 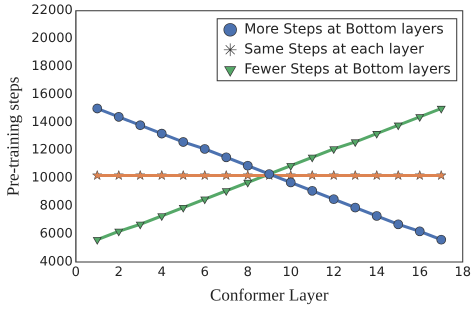 What do you see at coordinates (52, 38) in the screenshot?
I see `y-tick-label: 20000` at bounding box center [52, 38].